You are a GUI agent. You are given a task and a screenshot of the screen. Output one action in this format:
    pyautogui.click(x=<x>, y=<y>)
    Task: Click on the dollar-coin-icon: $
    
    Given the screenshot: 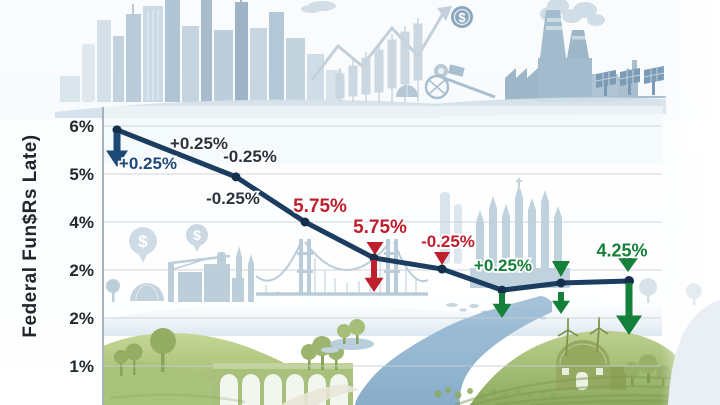 What is the action you would take?
    pyautogui.click(x=462, y=17)
    